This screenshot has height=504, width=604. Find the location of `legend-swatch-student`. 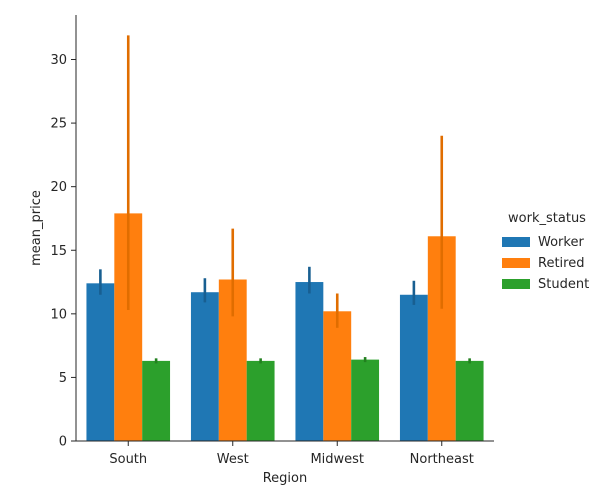

legend-swatch-student is located at coordinates (516, 284).